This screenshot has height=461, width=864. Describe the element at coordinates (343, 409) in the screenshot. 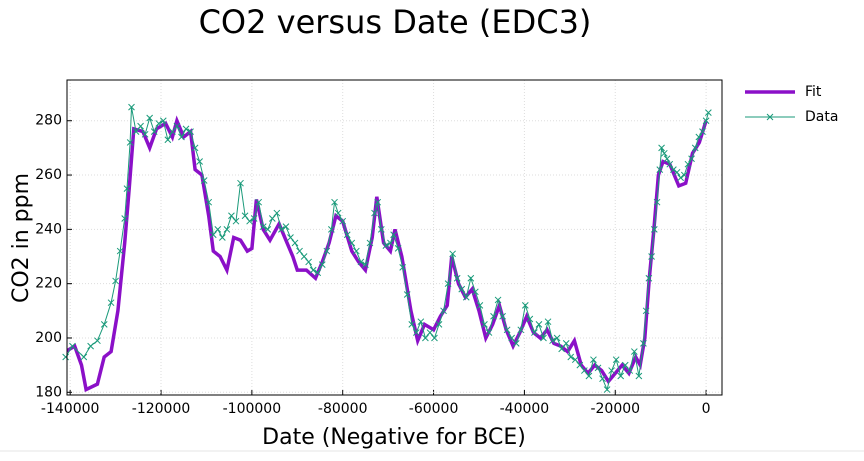

I see `x-tick-label: -80000` at that location.